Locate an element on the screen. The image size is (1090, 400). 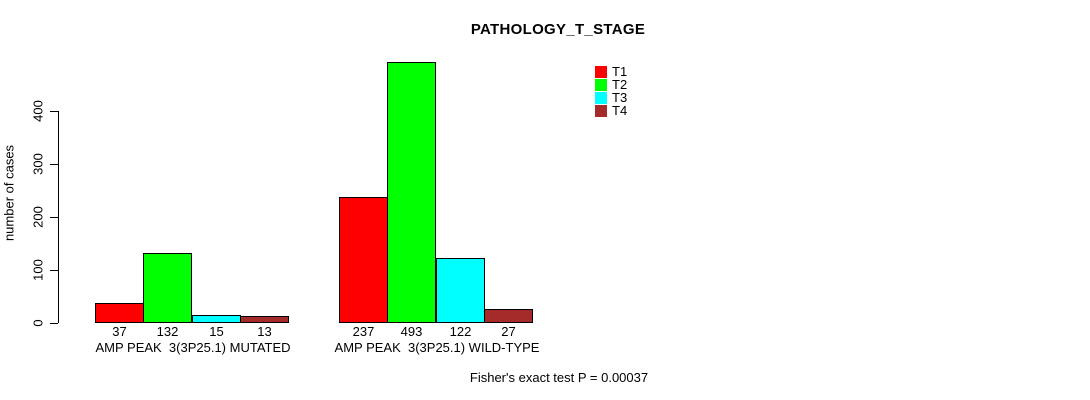
bar-value-label: 15 is located at coordinates (216, 331).